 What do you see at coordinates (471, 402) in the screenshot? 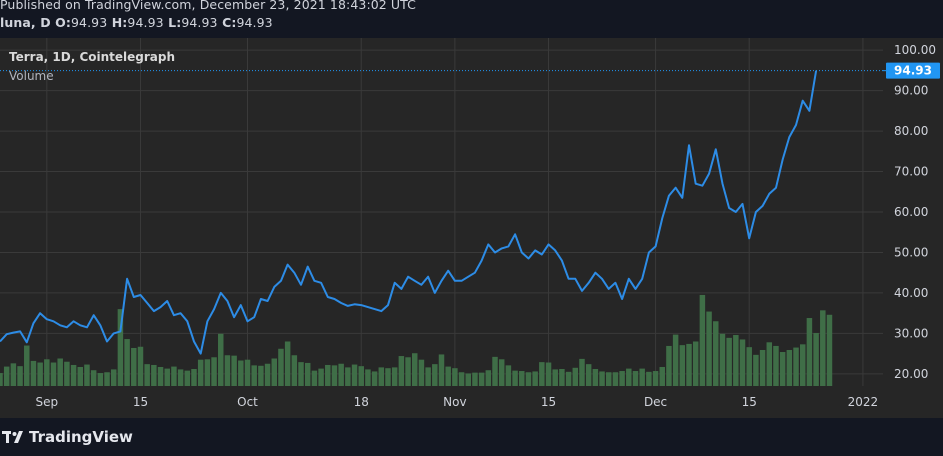
I see `time-axis` at bounding box center [471, 402].